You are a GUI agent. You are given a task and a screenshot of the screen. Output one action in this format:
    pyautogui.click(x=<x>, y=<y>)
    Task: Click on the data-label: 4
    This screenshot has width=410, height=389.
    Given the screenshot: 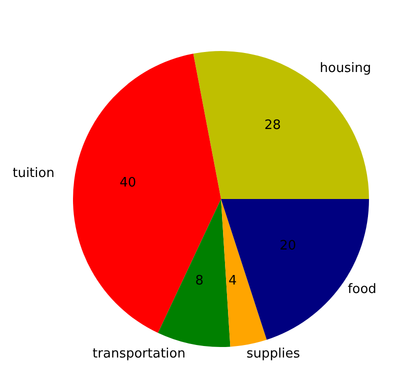 What is the action you would take?
    pyautogui.click(x=232, y=281)
    